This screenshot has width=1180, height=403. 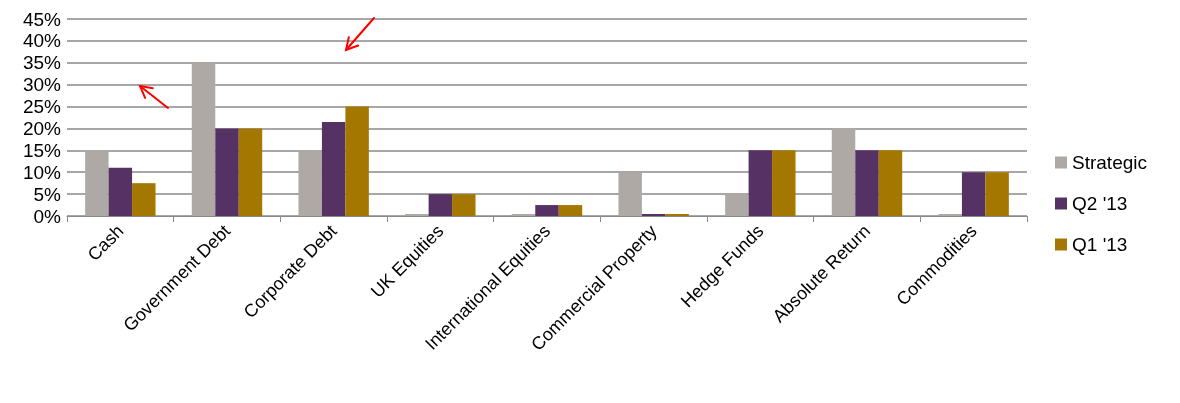 What do you see at coordinates (1100, 244) in the screenshot?
I see `legend-label: Q1 '13` at bounding box center [1100, 244].